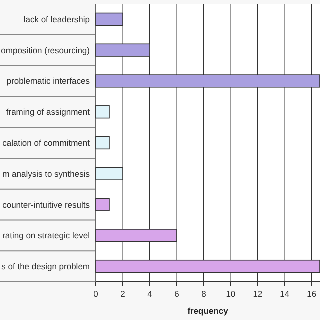 The height and width of the screenshot is (320, 320). Describe the element at coordinates (48, 112) in the screenshot. I see `y-tick-label: framing of assignment` at that location.